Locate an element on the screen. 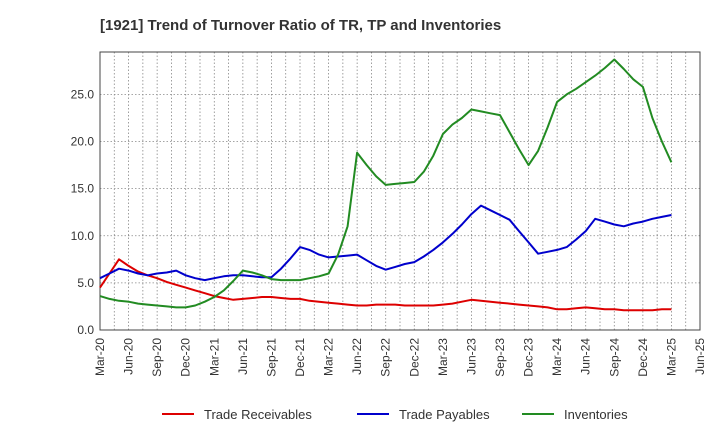 The height and width of the screenshot is (440, 720). y-axis: 0.0 5.0 10.0 15.0 20.0 25.0 is located at coordinates (83, 212).